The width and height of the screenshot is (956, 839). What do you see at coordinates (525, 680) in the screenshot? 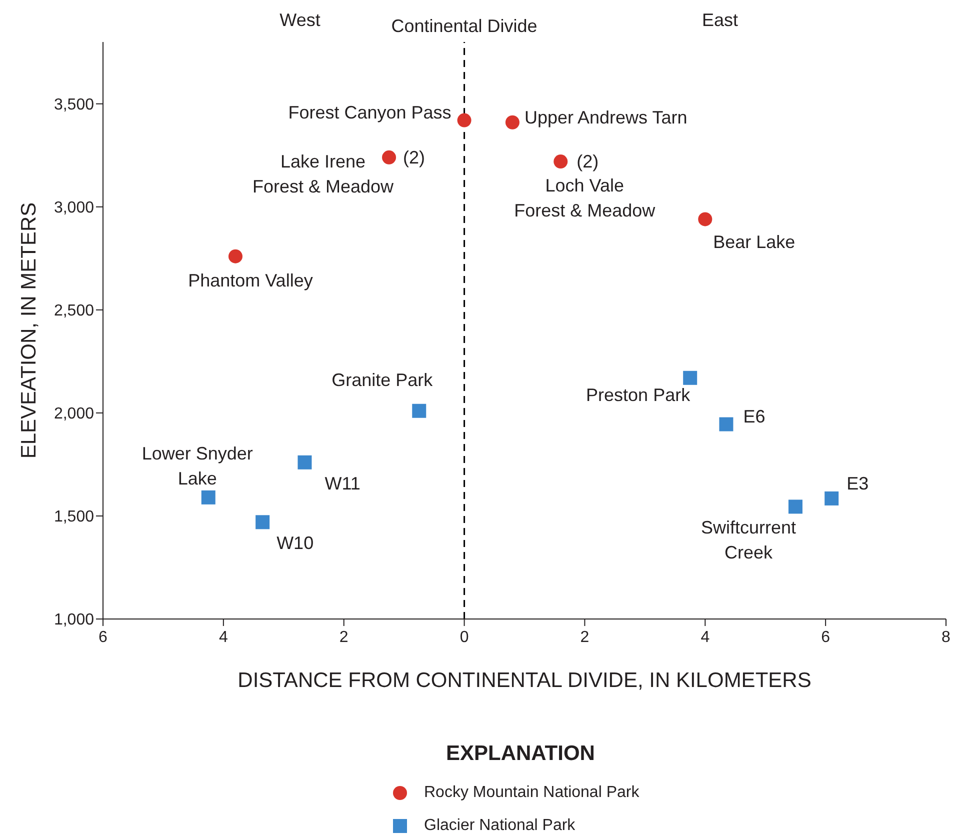
I see `x-axis-title: DISTANCE FROM CONTINENTAL DIVIDE, IN KILOMETERS` at bounding box center [525, 680].